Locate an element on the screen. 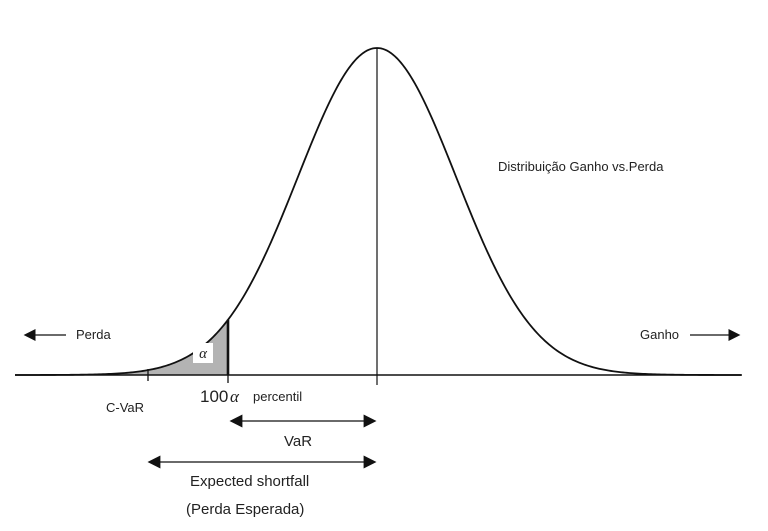  alpha-label-box is located at coordinates (203, 353).